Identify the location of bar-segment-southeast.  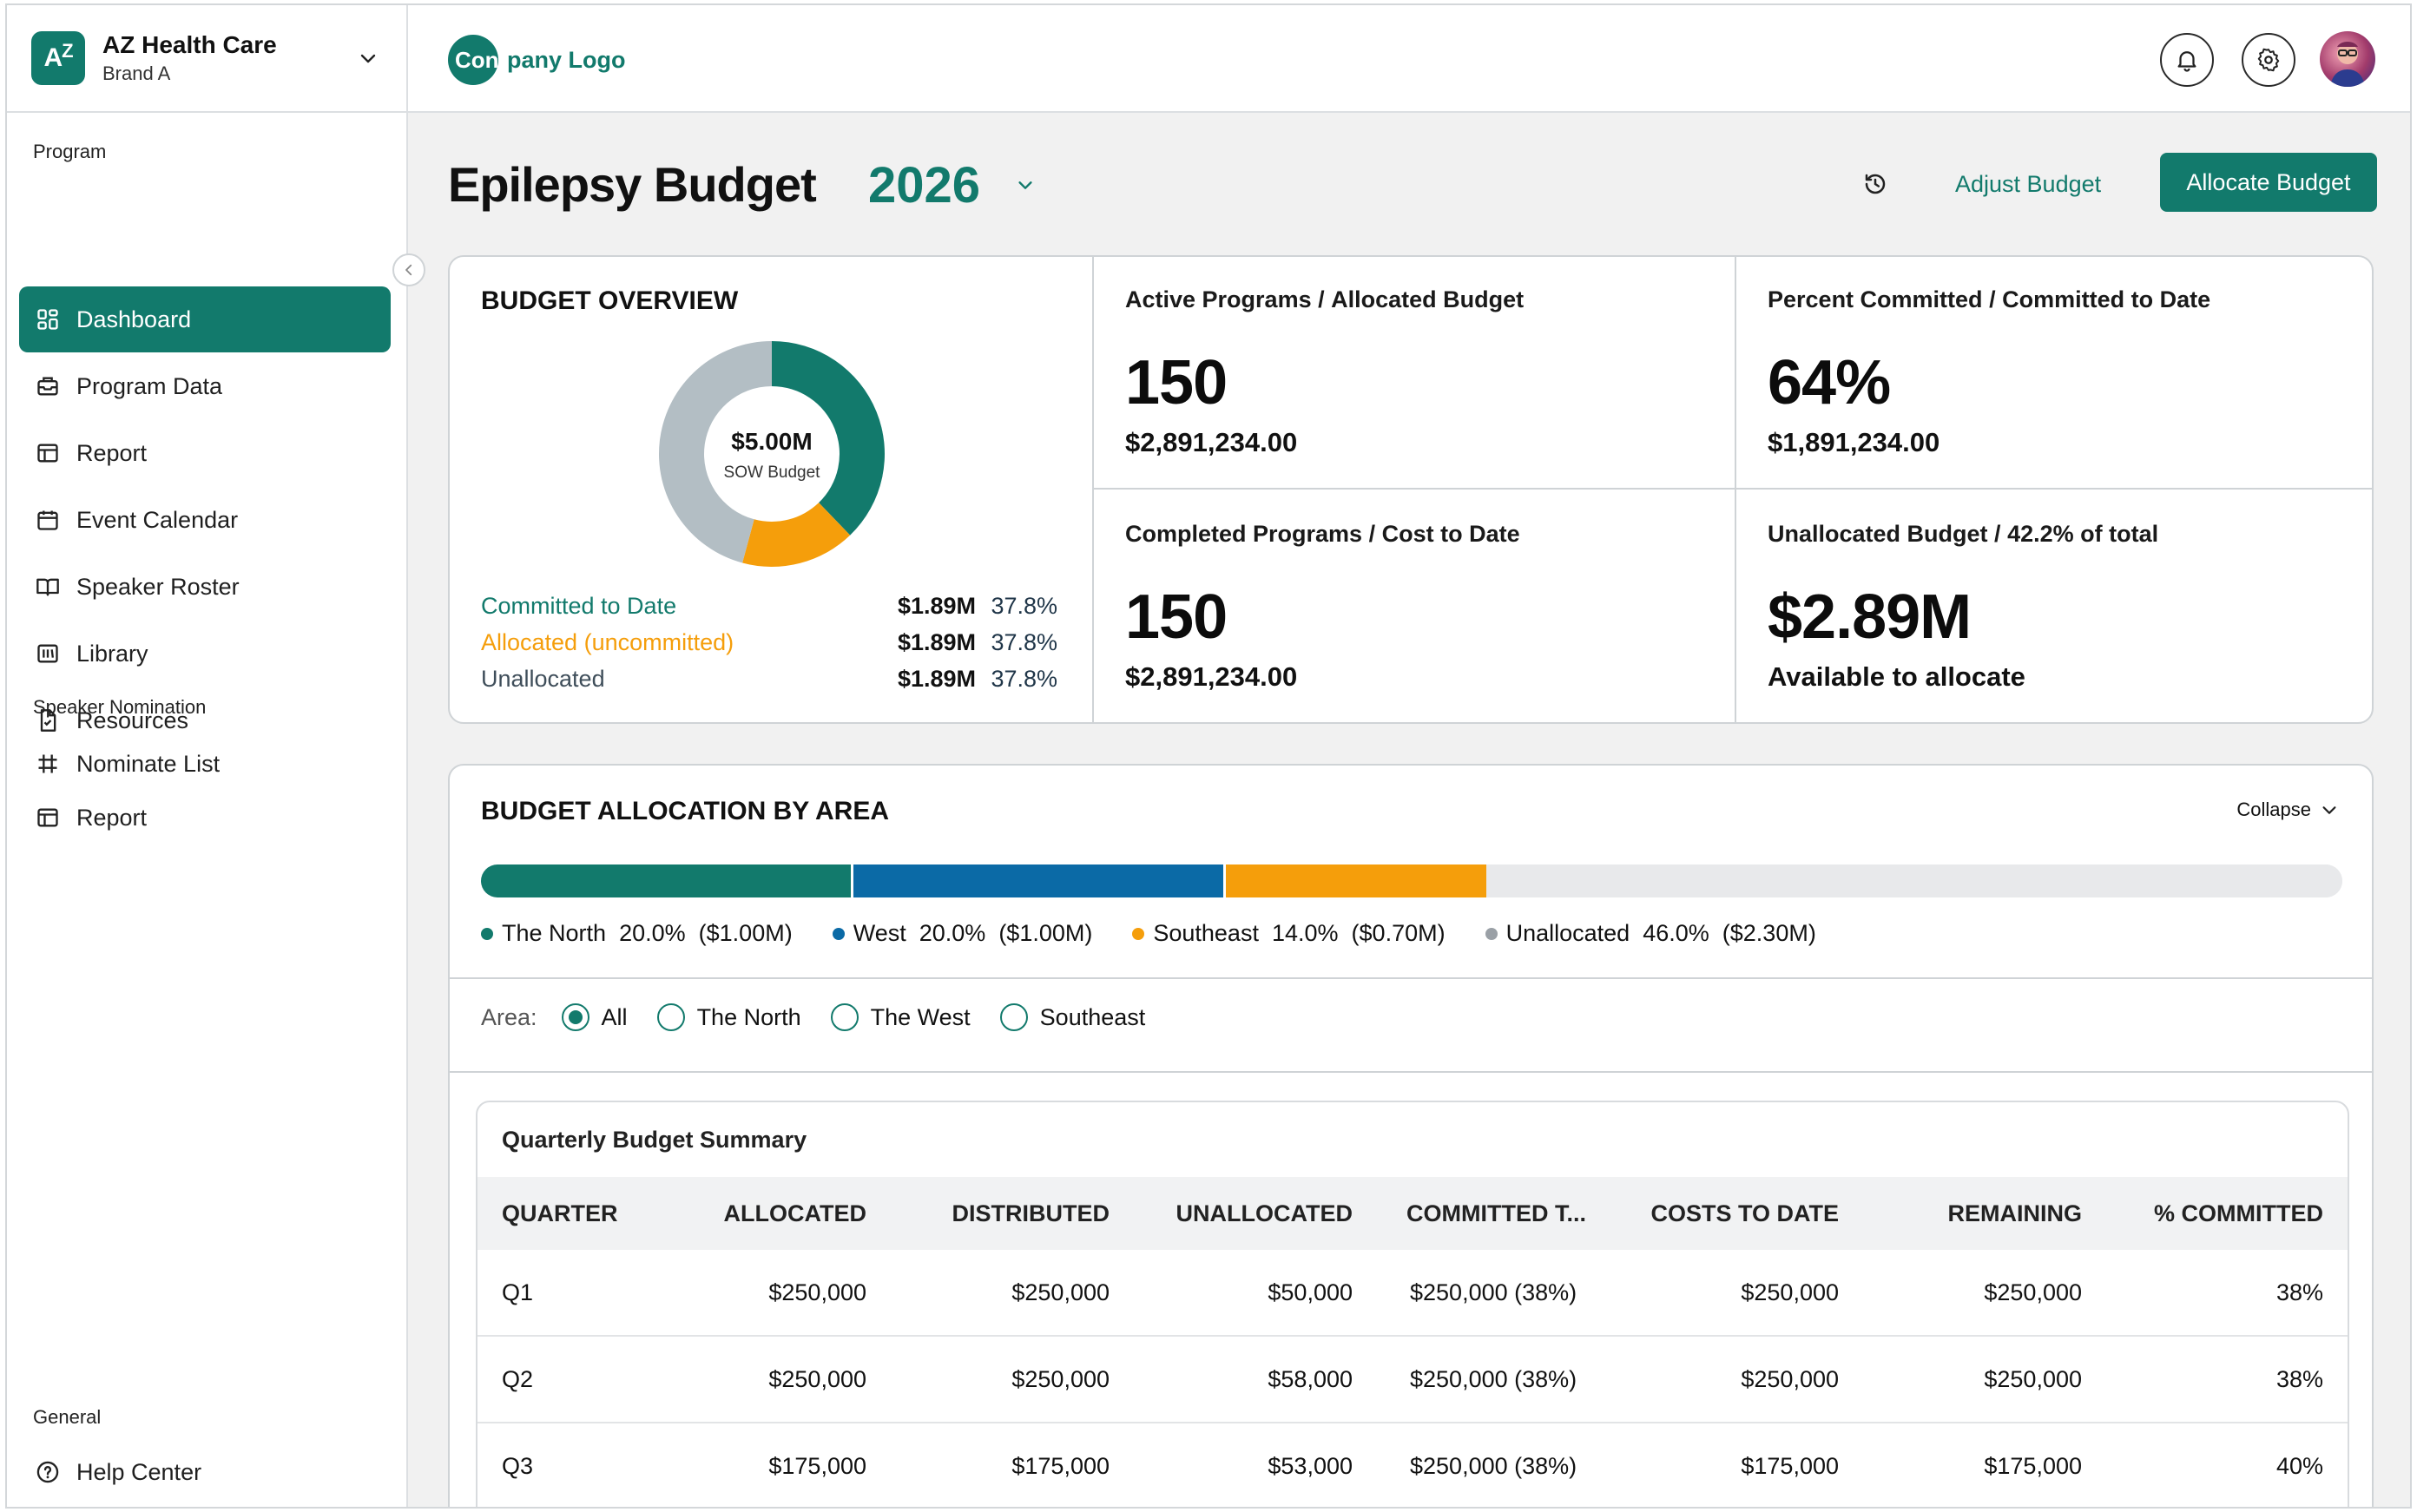
(1356, 880).